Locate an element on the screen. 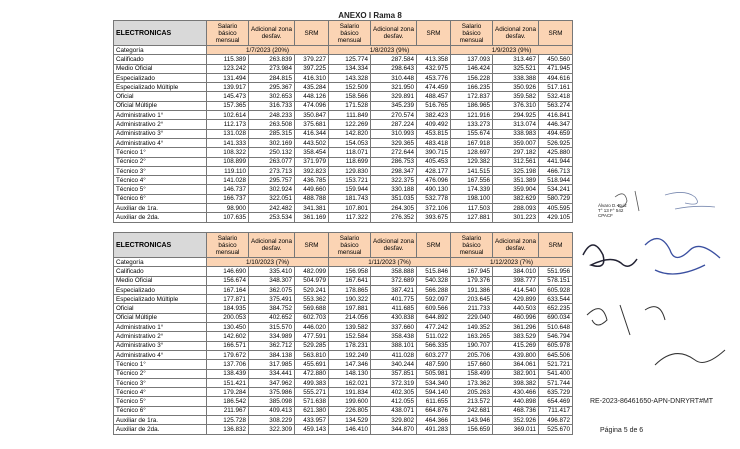 This screenshot has height=449, width=740. value: 532.418 is located at coordinates (555, 96).